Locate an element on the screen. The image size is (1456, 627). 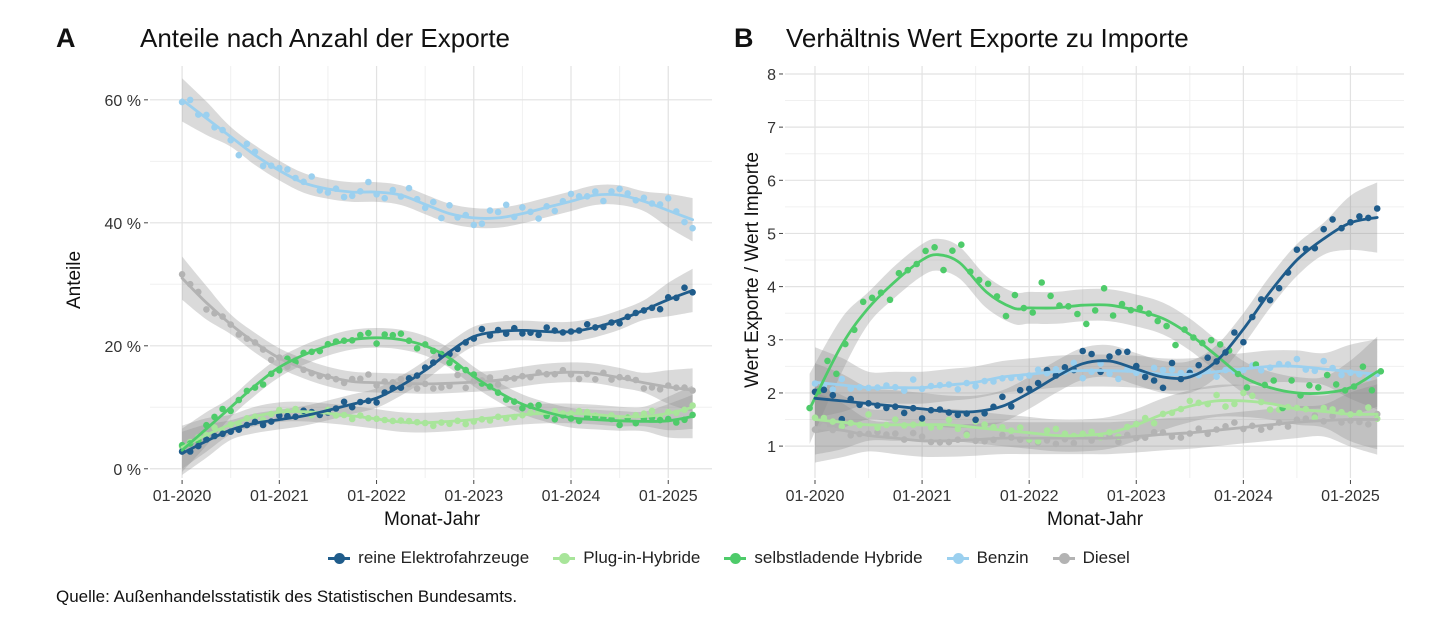
legend-label: Plug-in-Hybride is located at coordinates (642, 557).